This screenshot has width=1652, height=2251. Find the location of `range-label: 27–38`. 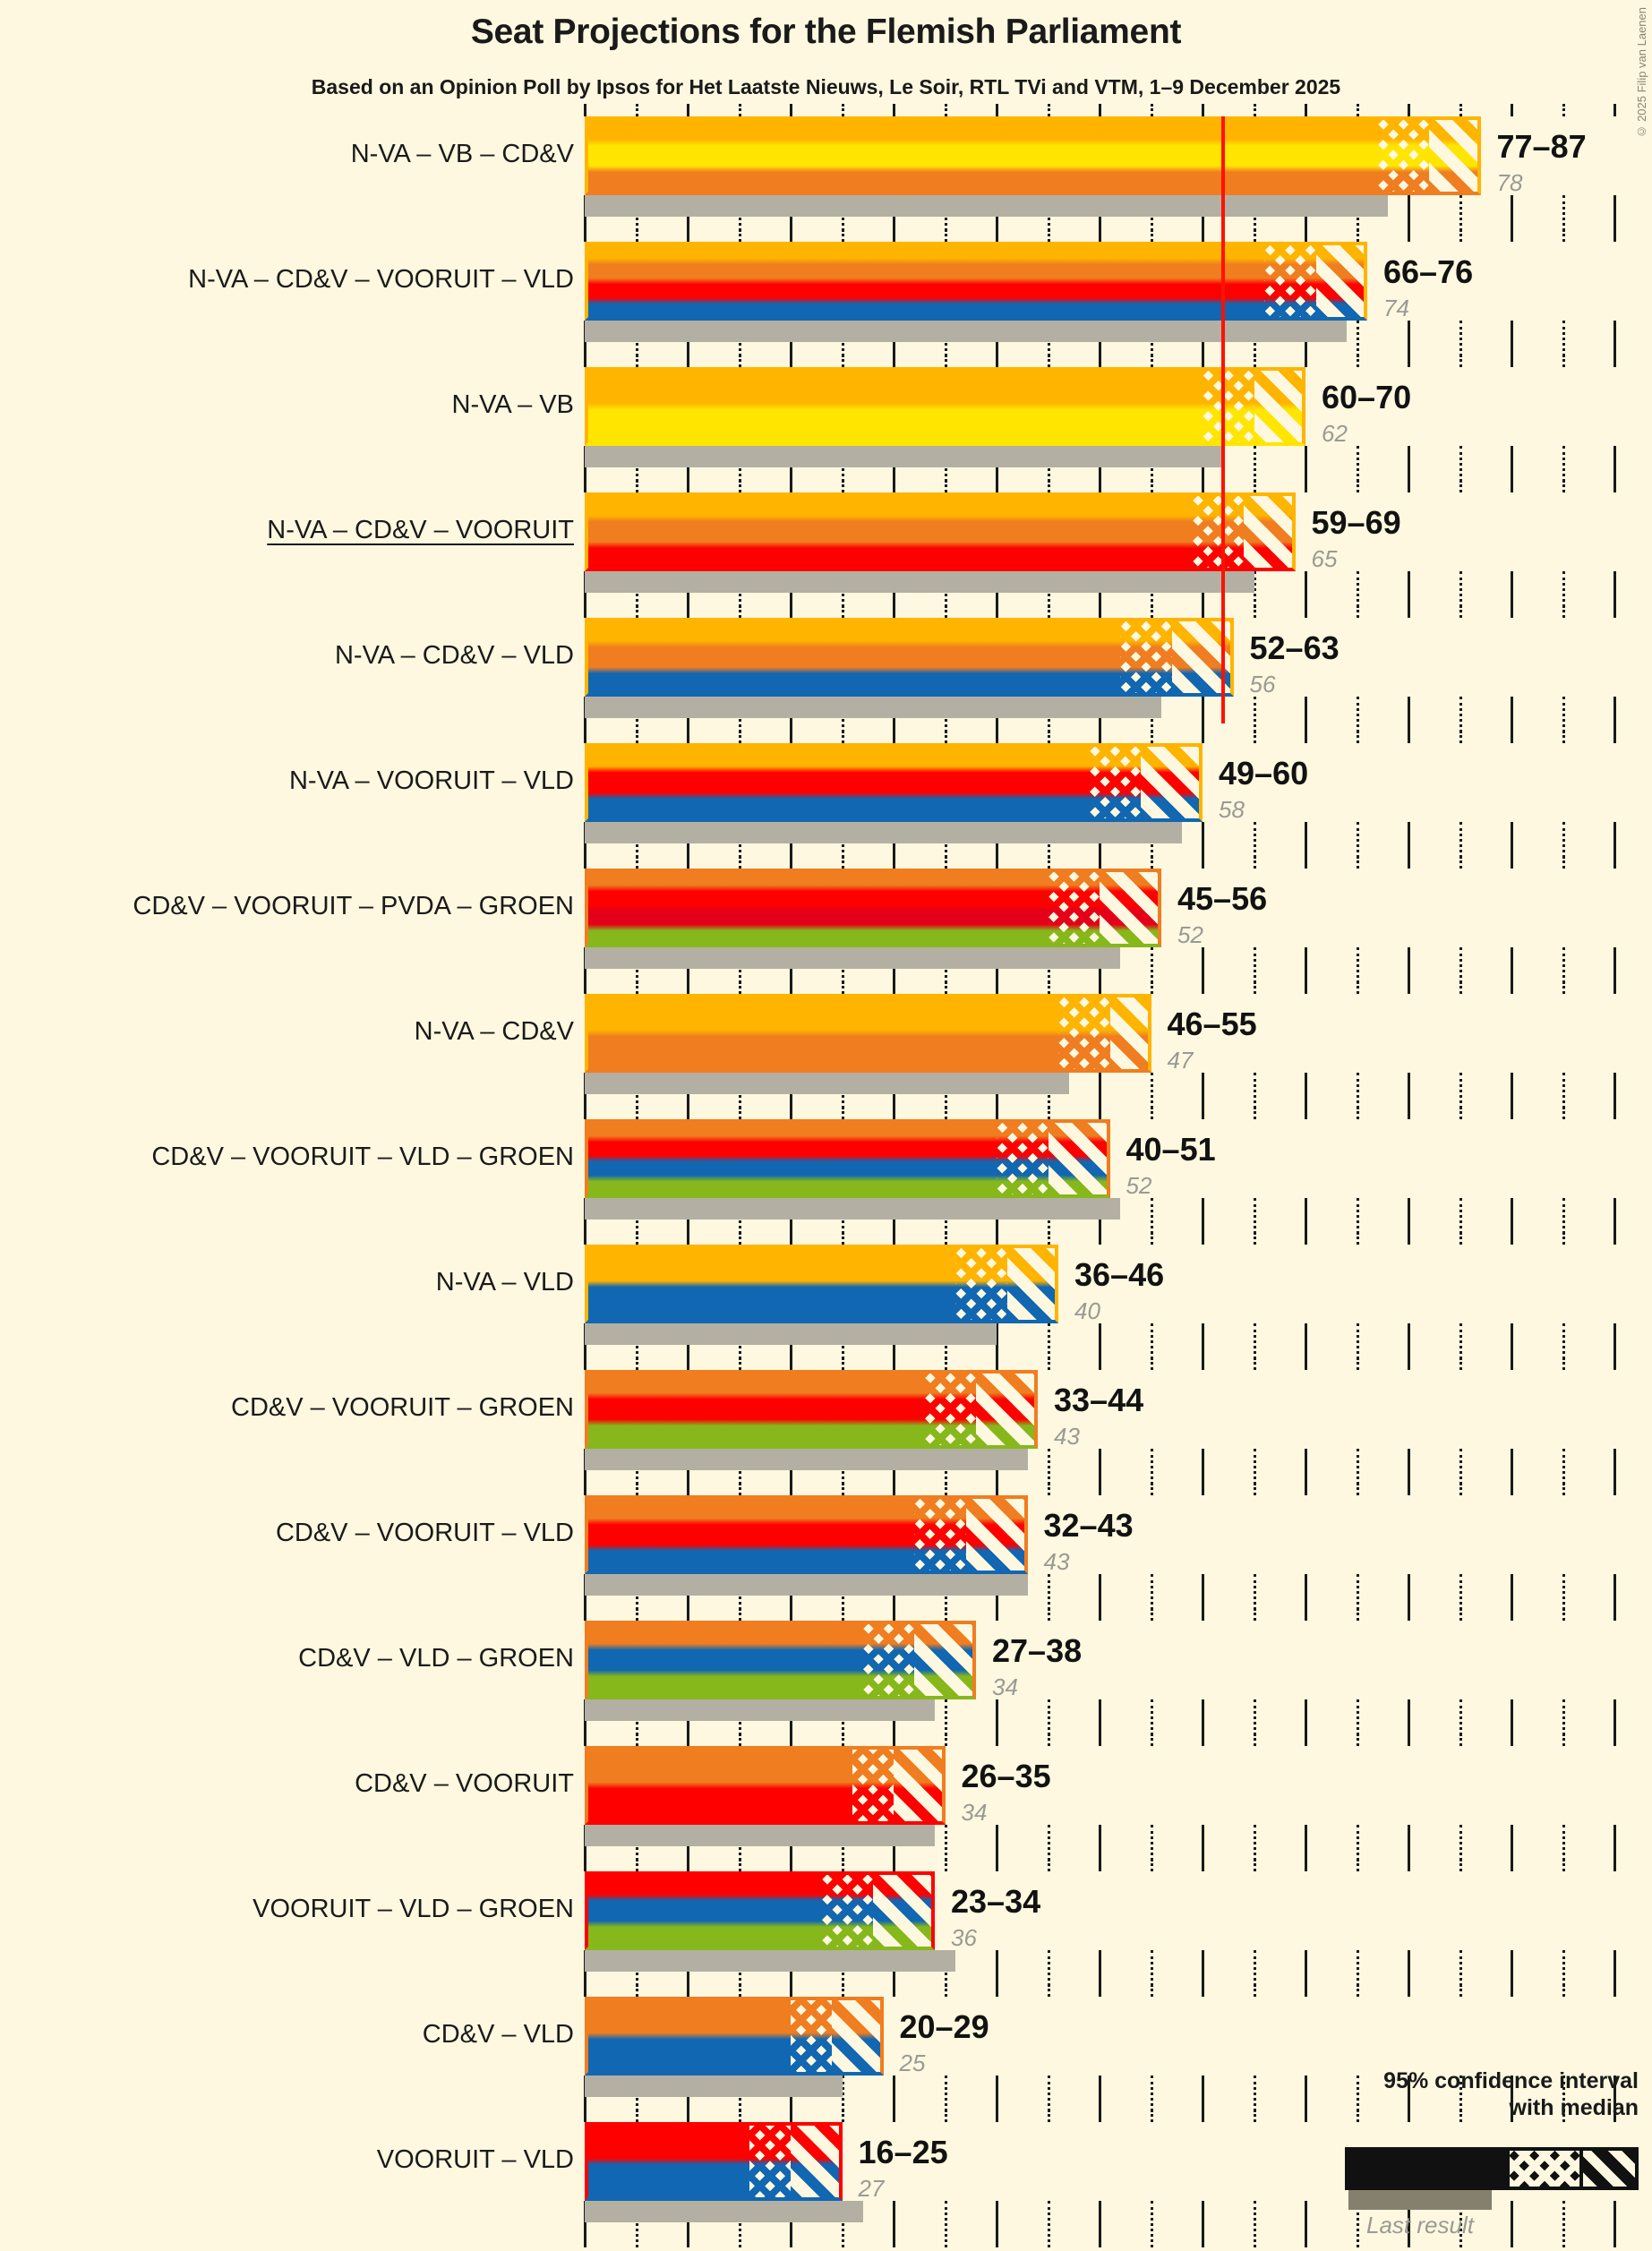

range-label: 27–38 is located at coordinates (1037, 1650).